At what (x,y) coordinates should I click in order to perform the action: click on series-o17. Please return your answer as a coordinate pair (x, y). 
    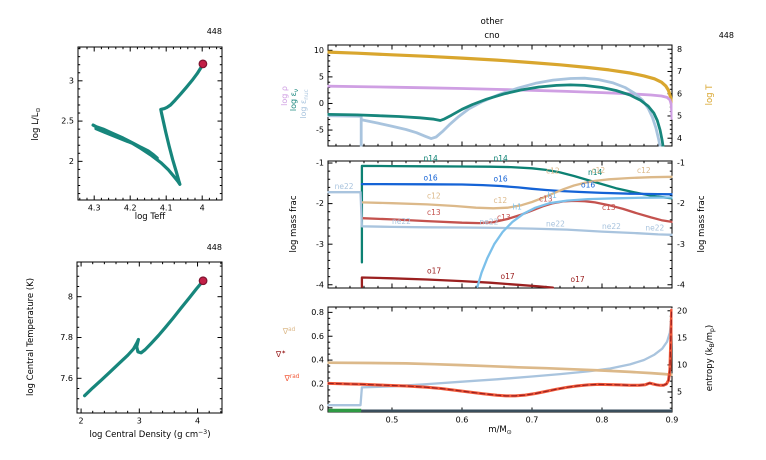
    Looking at the image, I should click on (457, 282).